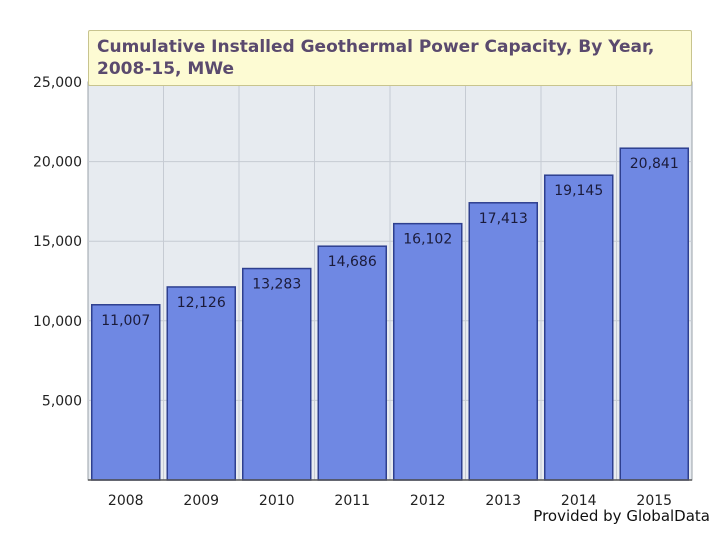  I want to click on x-tick-label: 2013, so click(503, 501).